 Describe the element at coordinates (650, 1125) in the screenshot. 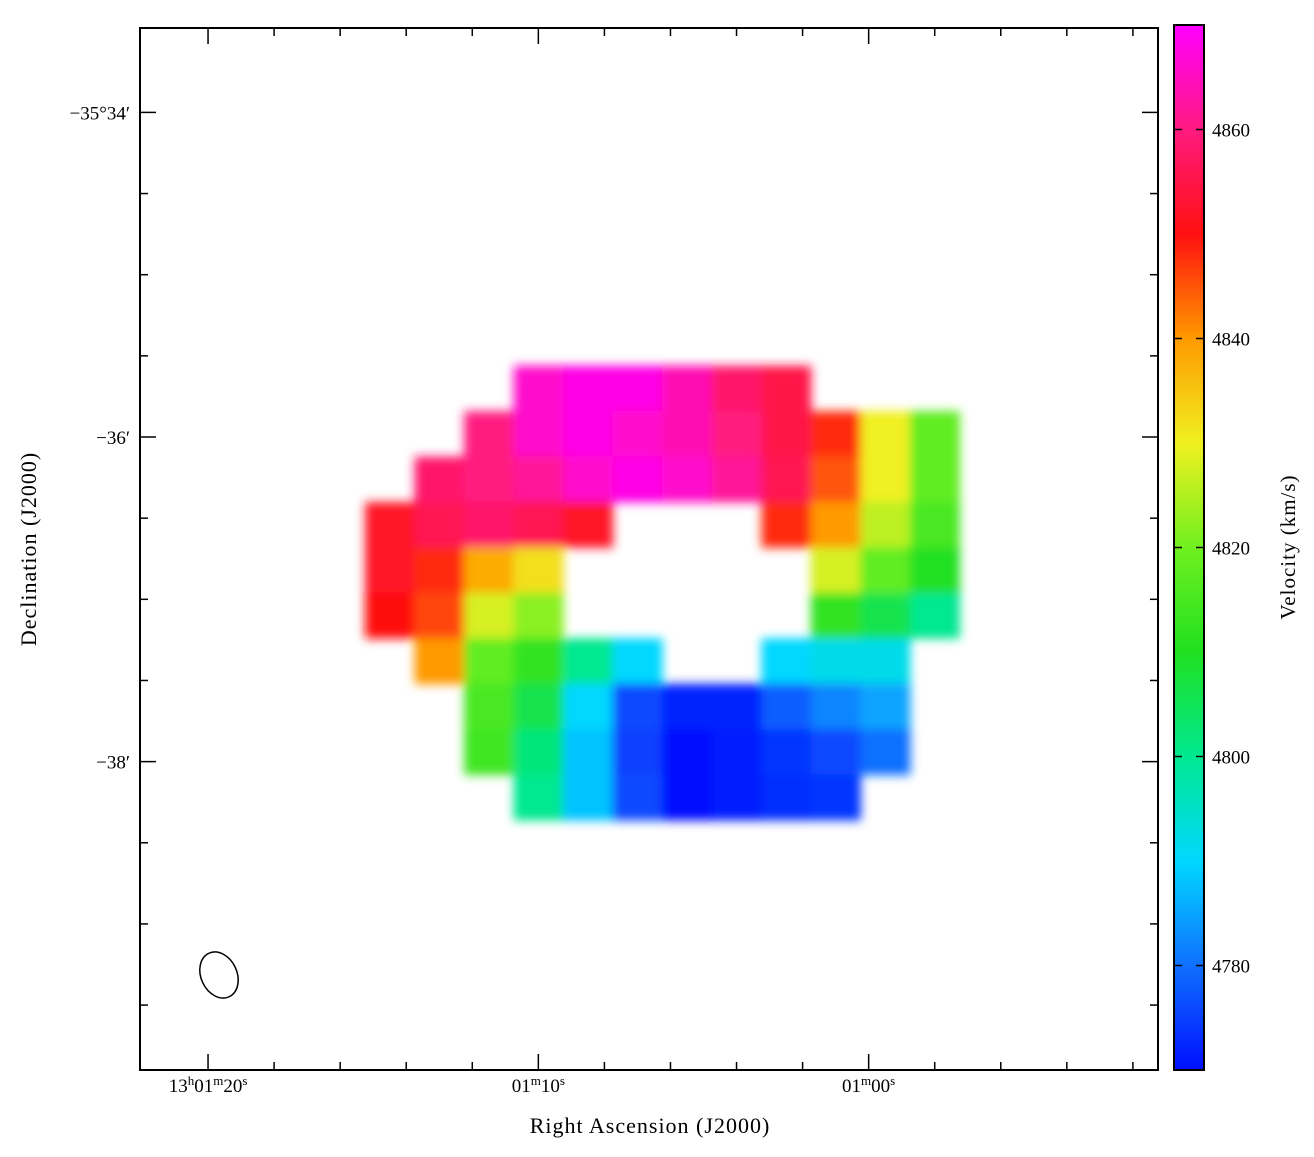

I see `x-axis-label: Right Ascension (J2000)` at that location.